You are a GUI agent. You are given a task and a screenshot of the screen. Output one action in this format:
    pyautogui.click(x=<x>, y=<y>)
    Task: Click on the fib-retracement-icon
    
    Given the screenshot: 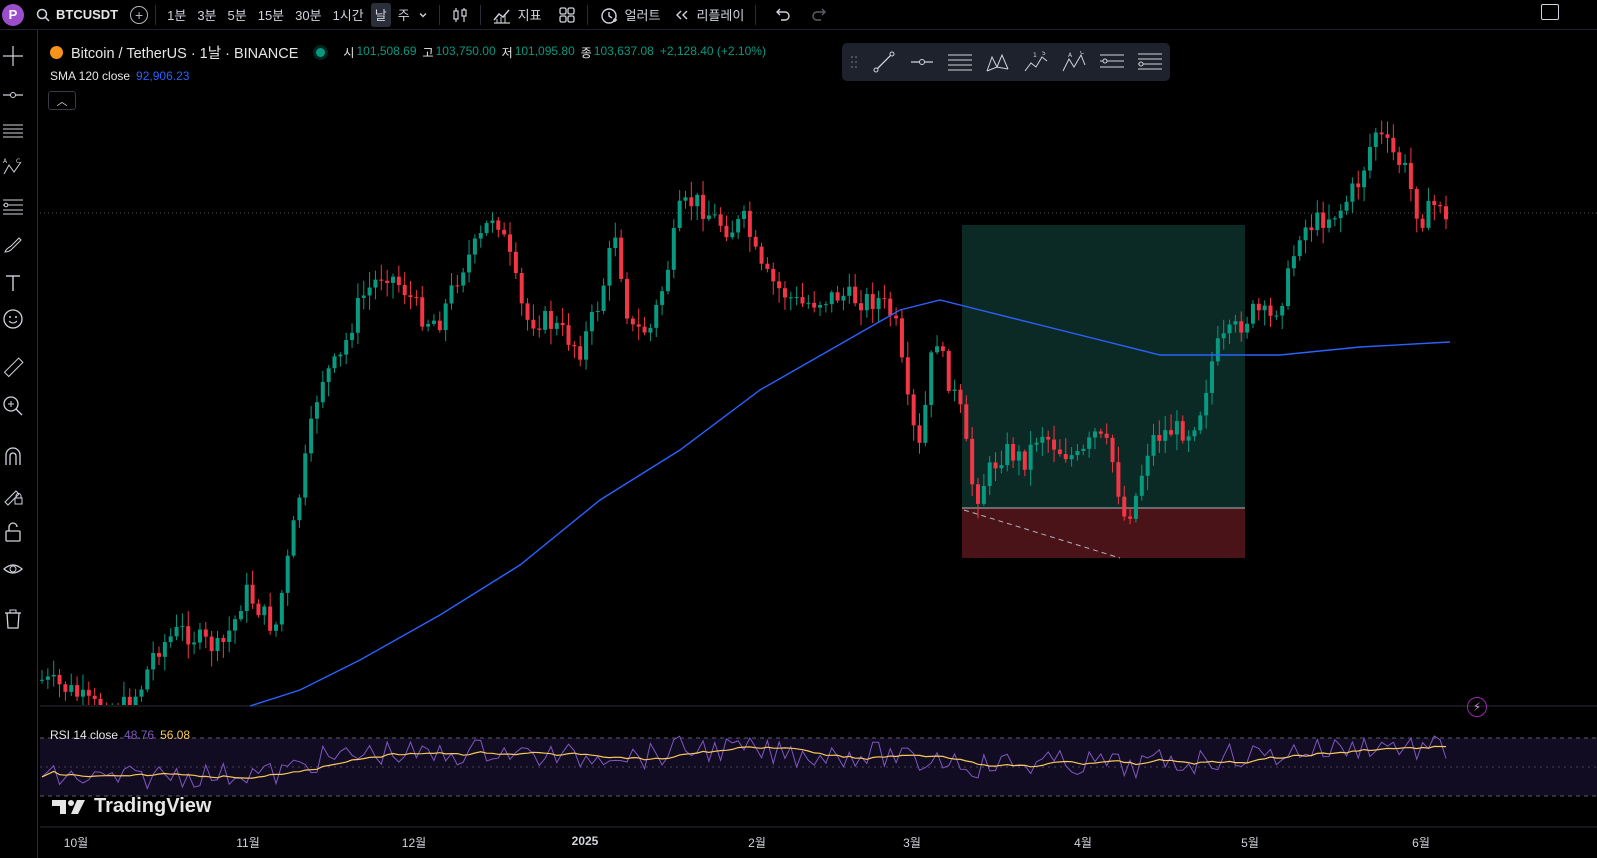 What is the action you would take?
    pyautogui.click(x=13, y=207)
    